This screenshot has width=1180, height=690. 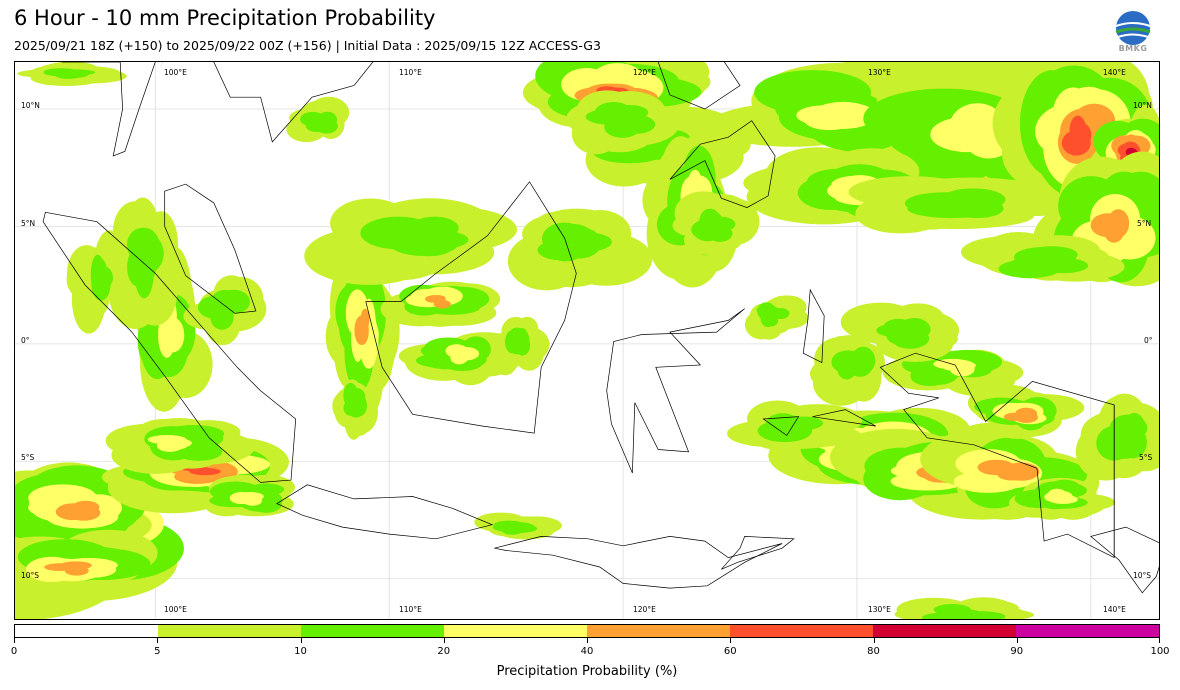 What do you see at coordinates (1017, 651) in the screenshot?
I see `colorbar-tick-label: 90` at bounding box center [1017, 651].